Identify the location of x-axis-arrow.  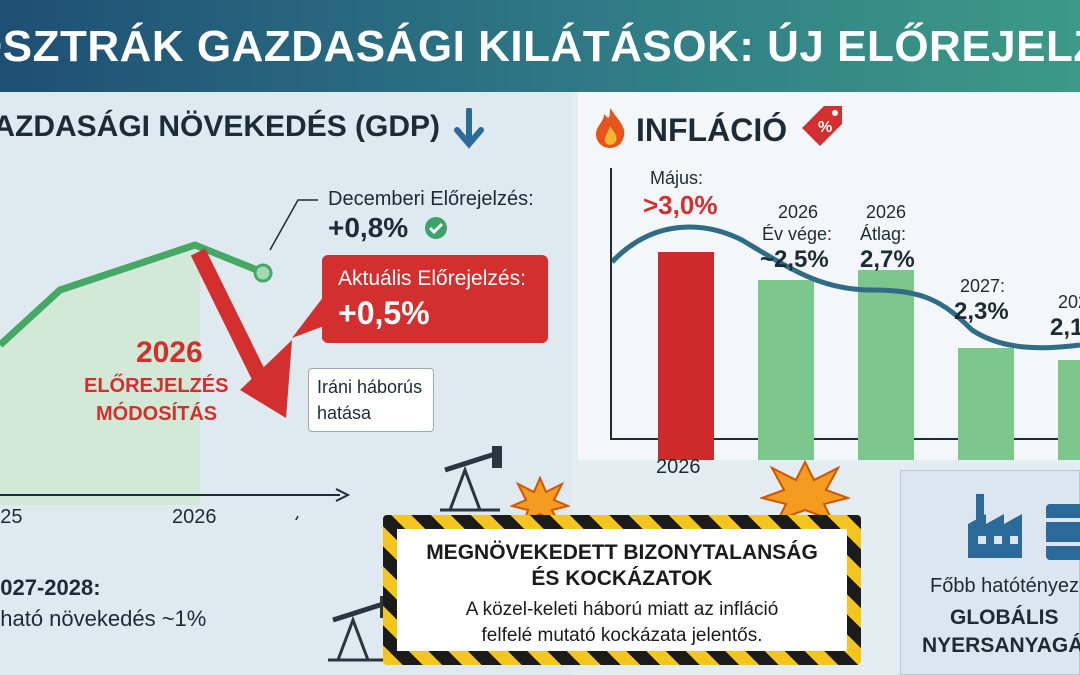
(343, 495).